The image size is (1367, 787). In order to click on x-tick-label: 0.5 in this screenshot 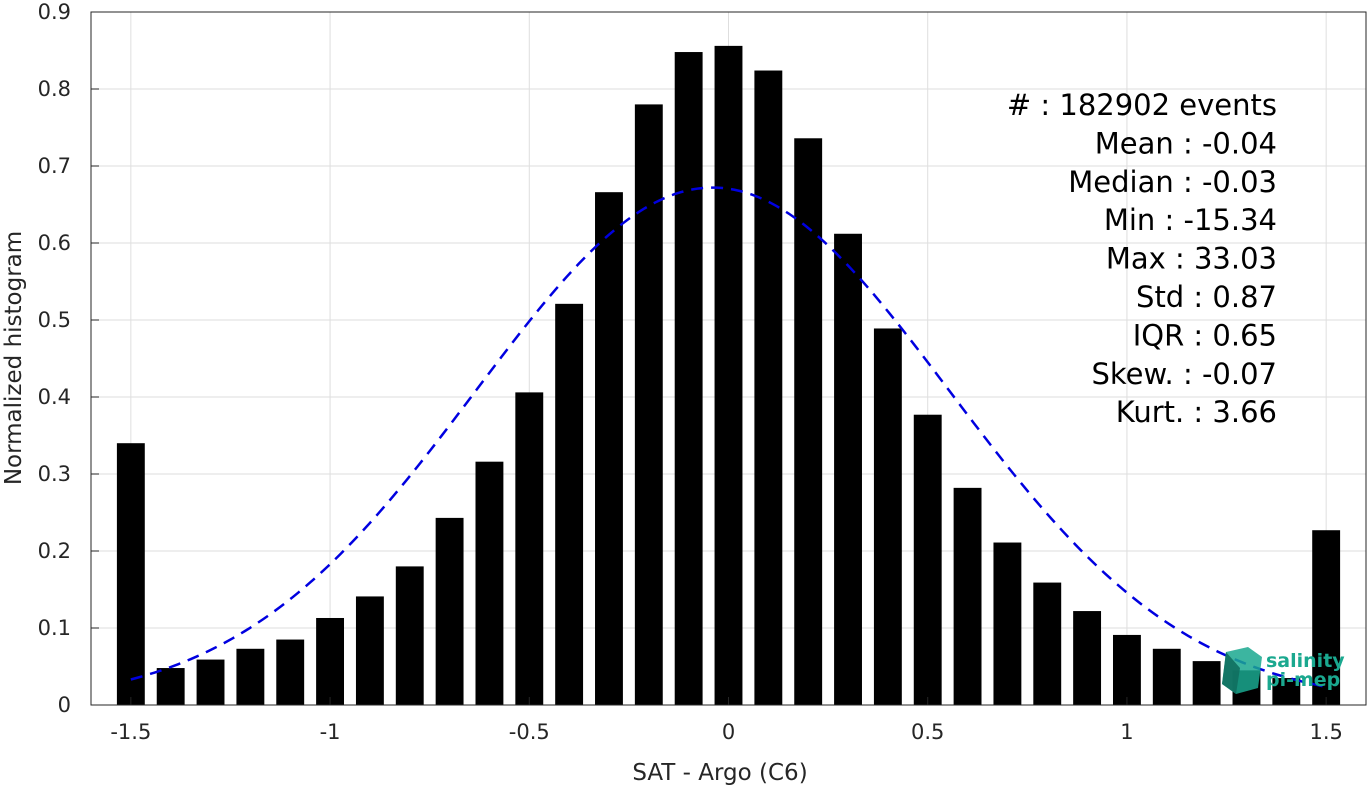, I will do `click(927, 732)`.